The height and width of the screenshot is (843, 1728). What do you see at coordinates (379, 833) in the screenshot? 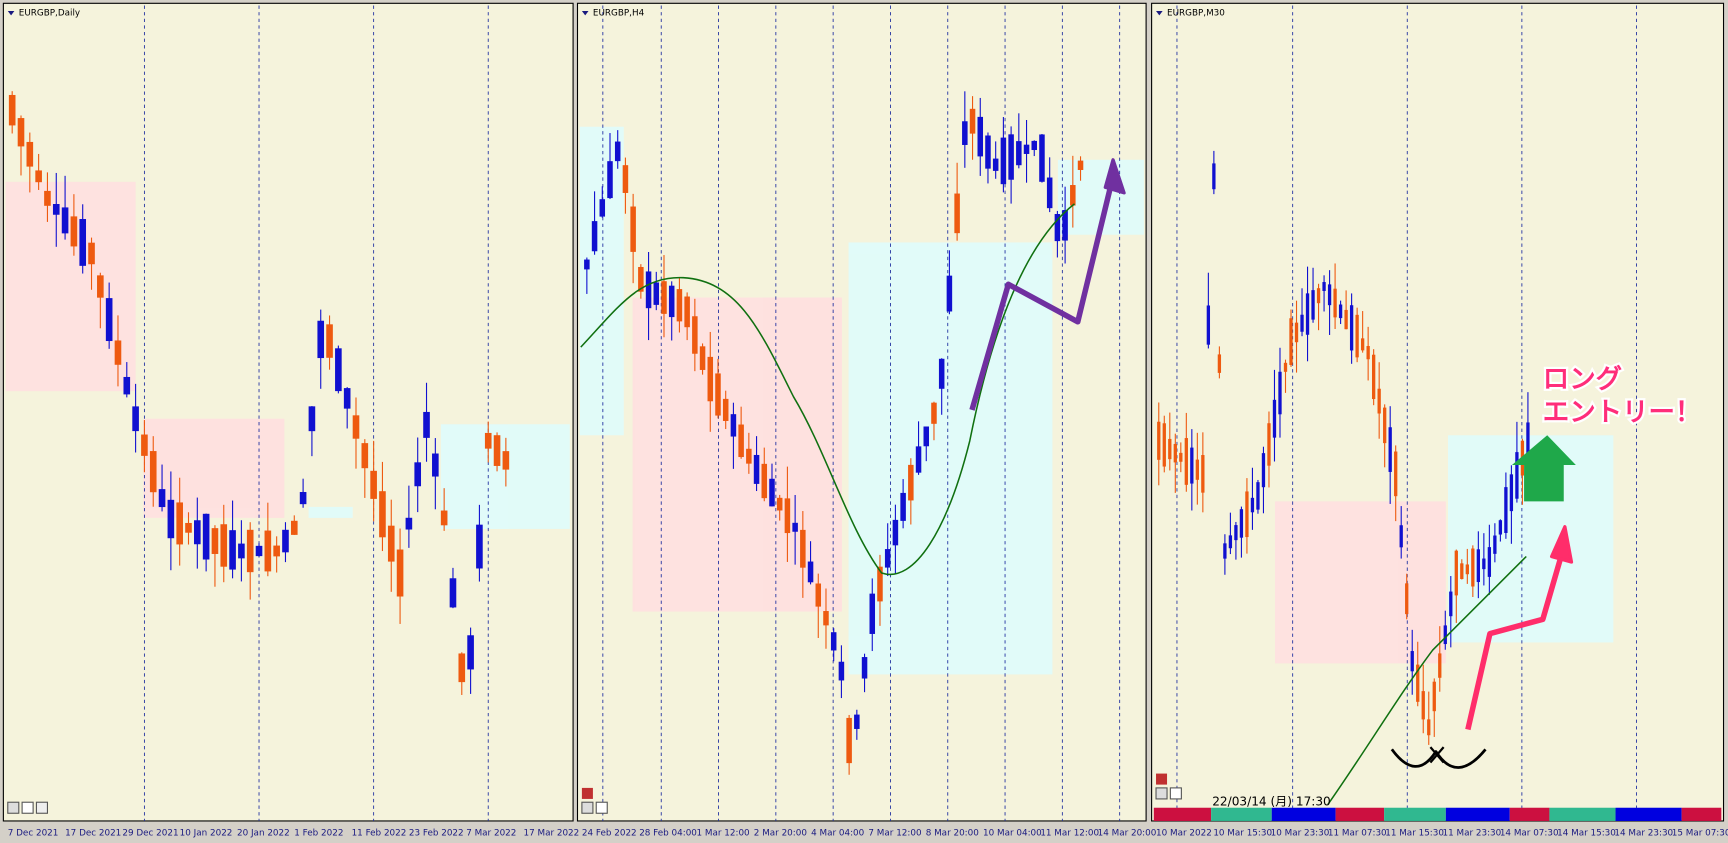
I see `date-label: 11 Feb 2022` at bounding box center [379, 833].